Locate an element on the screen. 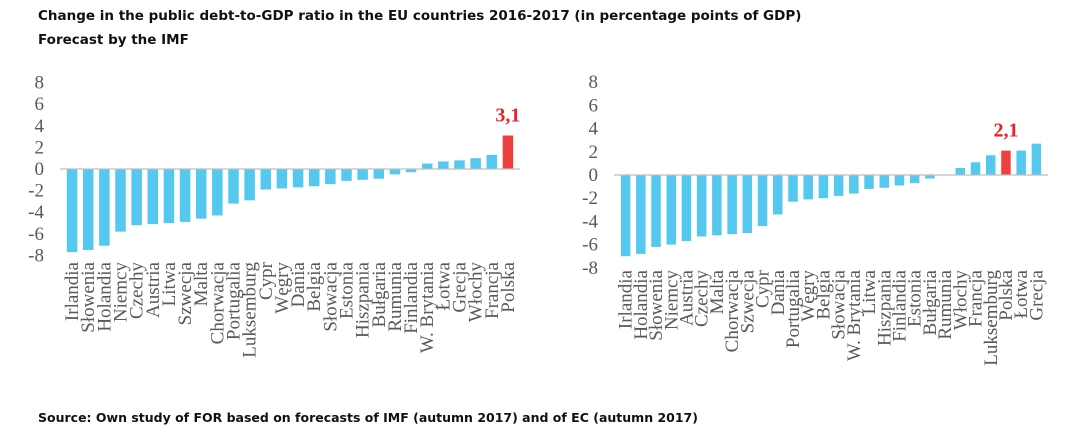 This screenshot has height=445, width=1066. chart-subtitle: Forecast by the IMF is located at coordinates (113, 40).